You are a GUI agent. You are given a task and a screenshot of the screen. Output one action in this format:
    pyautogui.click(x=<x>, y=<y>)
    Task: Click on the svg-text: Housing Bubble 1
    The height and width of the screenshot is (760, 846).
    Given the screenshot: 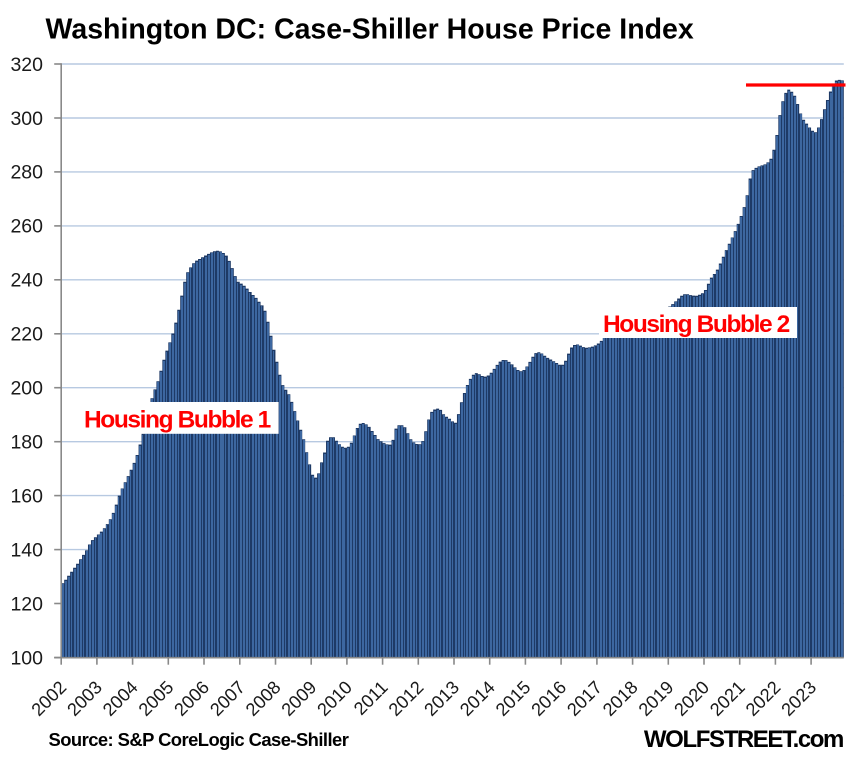 What is the action you would take?
    pyautogui.click(x=177, y=420)
    